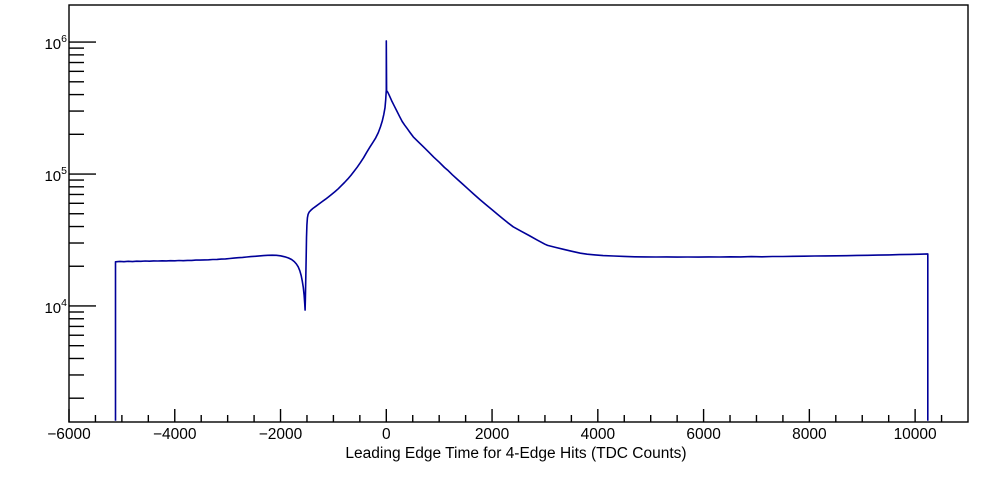 This screenshot has width=996, height=477. What do you see at coordinates (598, 434) in the screenshot?
I see `x-tick-label: 4000` at bounding box center [598, 434].